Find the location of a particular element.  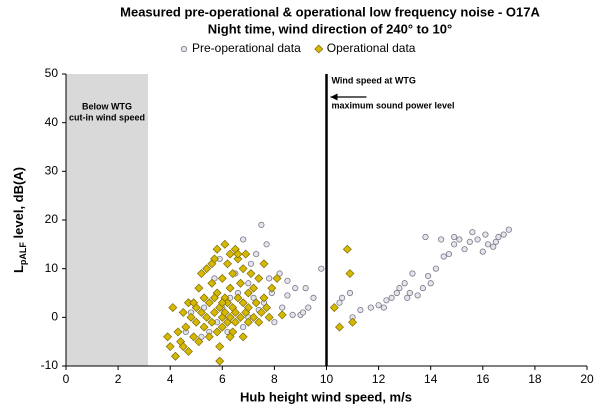

x-tick-label: 20 is located at coordinates (587, 379).